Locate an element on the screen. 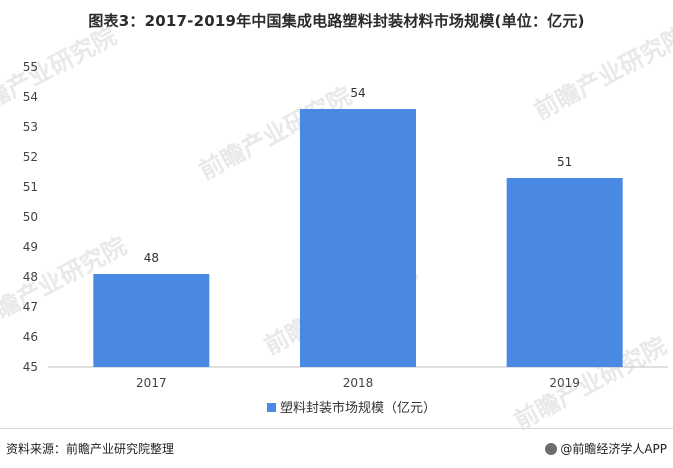 The width and height of the screenshot is (673, 468). legend: 塑料封装市场规模（亿元） is located at coordinates (351, 408).